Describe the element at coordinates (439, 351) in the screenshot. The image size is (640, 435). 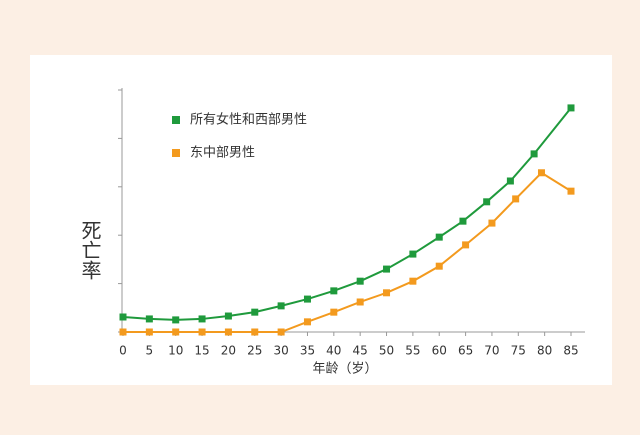
I see `x-tick-label: 60` at that location.